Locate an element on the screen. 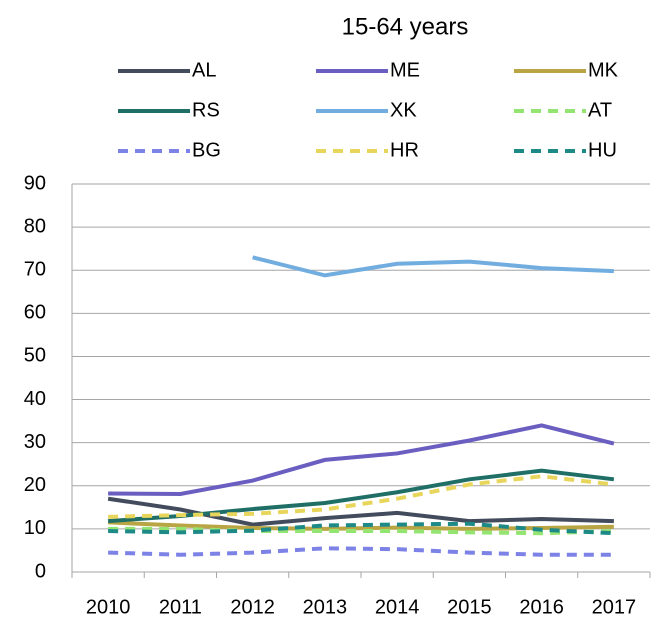 The image size is (660, 623). x-tick-label: 2011 is located at coordinates (180, 607).